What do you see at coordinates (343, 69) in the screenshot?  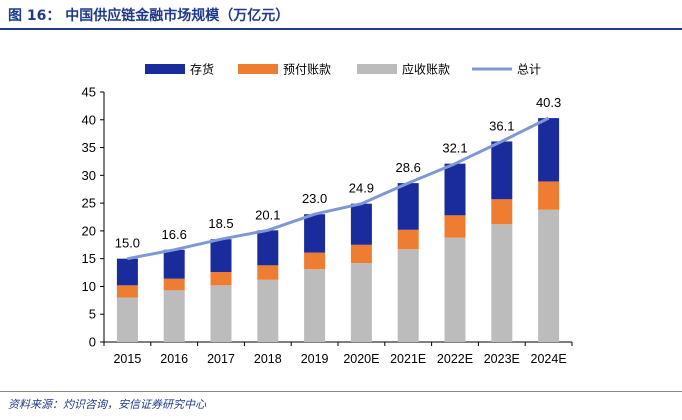 I see `chart-legend: 存货 预付账款 应收账款 总计` at bounding box center [343, 69].